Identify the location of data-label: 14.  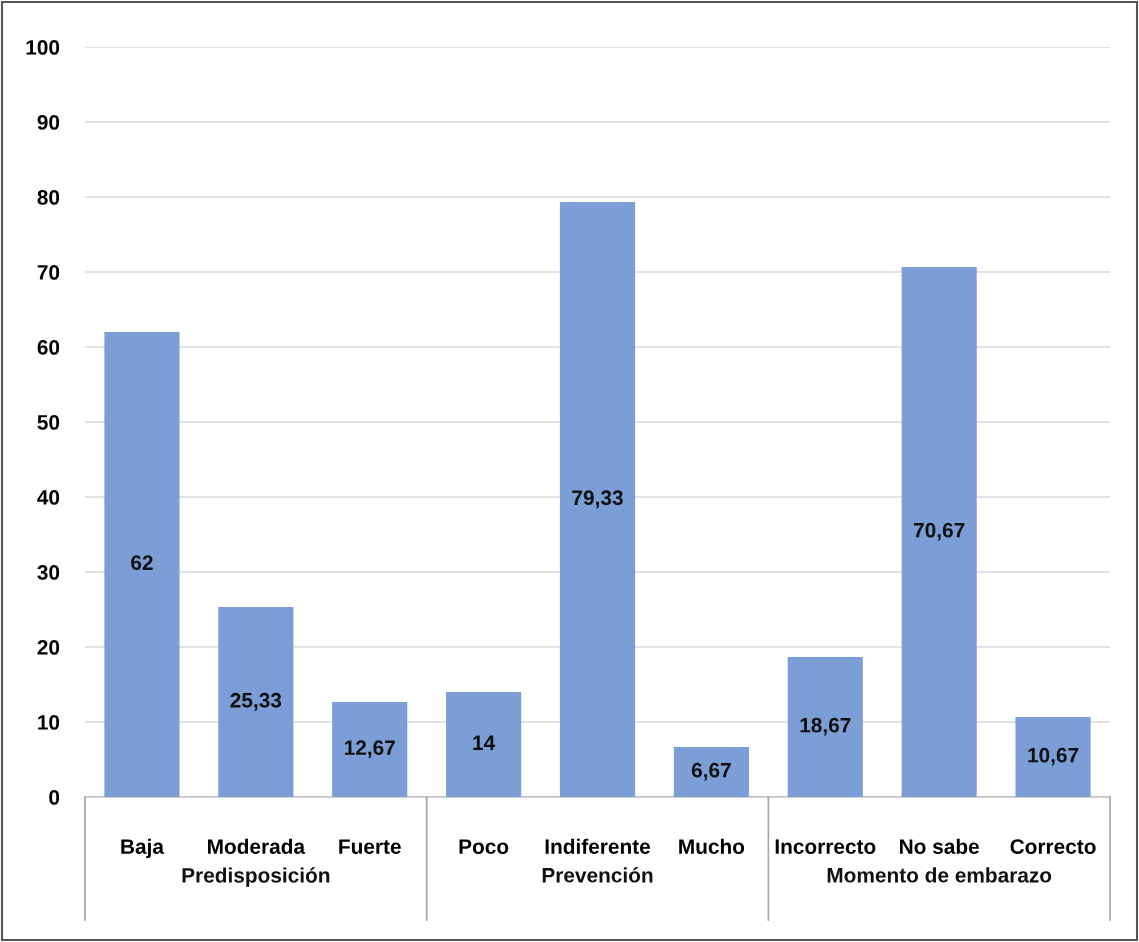
(484, 742).